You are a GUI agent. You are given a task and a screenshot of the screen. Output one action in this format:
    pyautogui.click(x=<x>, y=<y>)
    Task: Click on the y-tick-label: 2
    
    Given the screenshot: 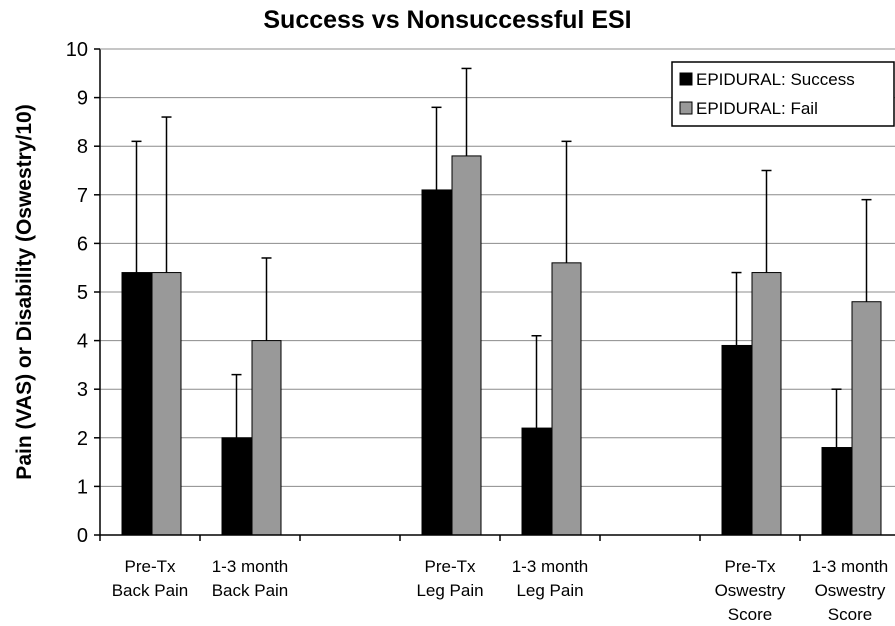 What is the action you would take?
    pyautogui.click(x=82, y=439)
    